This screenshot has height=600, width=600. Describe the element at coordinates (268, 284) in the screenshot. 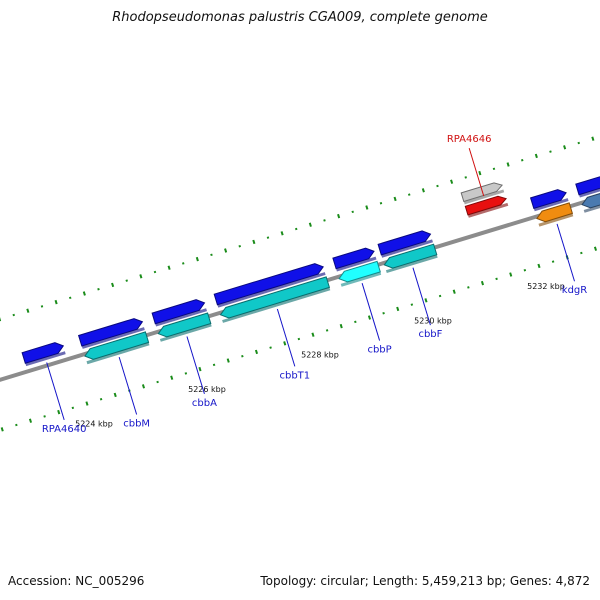

I see `gene-cbbt1-forward` at that location.